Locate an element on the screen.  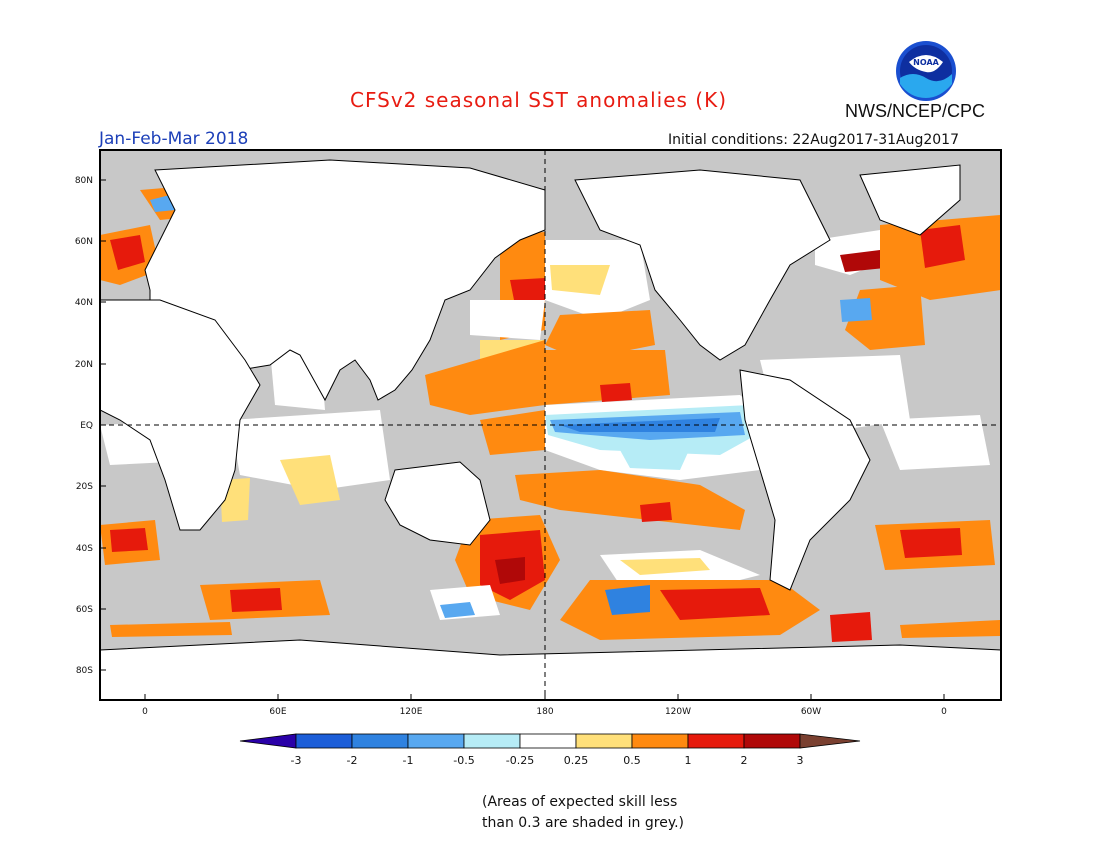
colorbar-tick-label: -0.5 is located at coordinates (463, 760).